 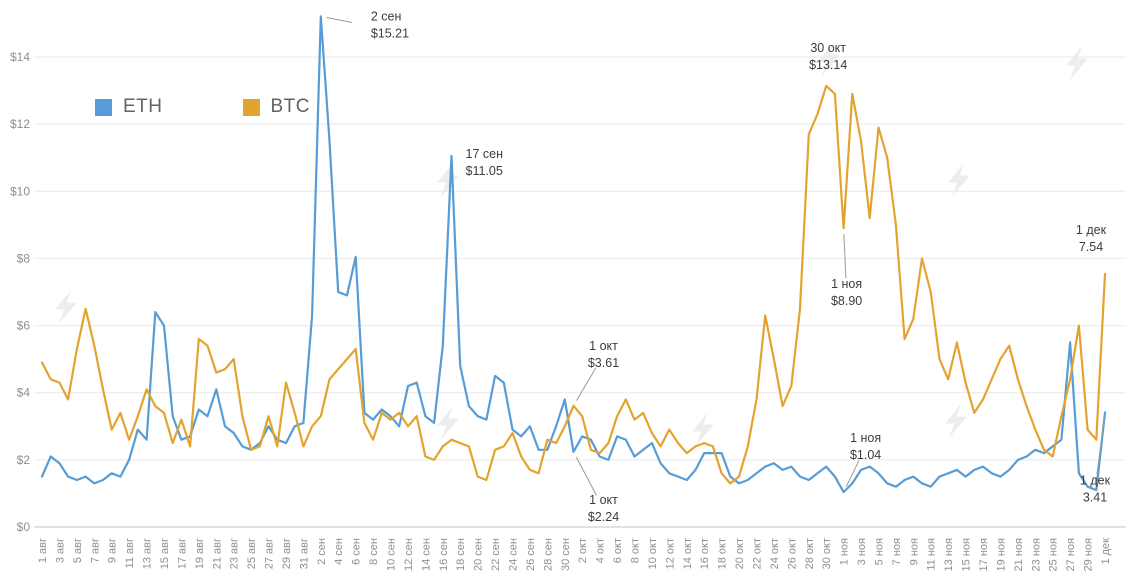 I want to click on x-tick-label: 10 окт, so click(x=653, y=553).